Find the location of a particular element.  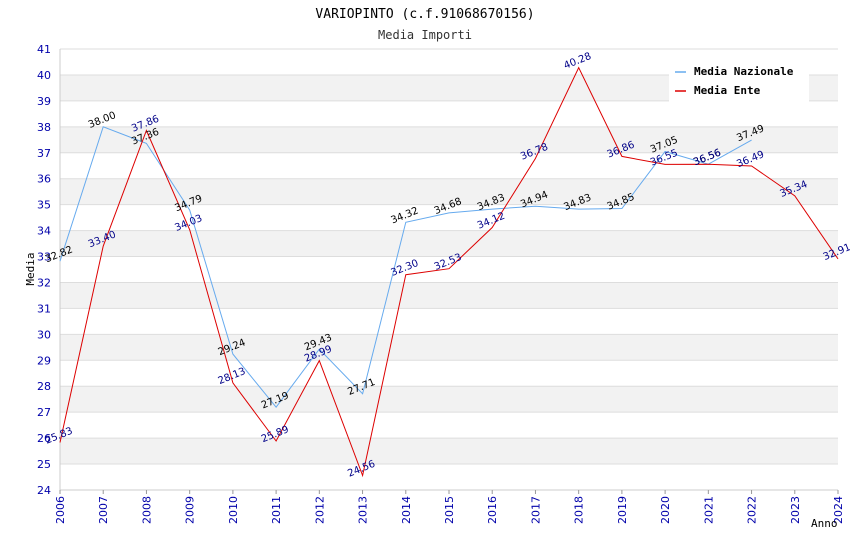

data-label: 34.32 is located at coordinates (405, 216).